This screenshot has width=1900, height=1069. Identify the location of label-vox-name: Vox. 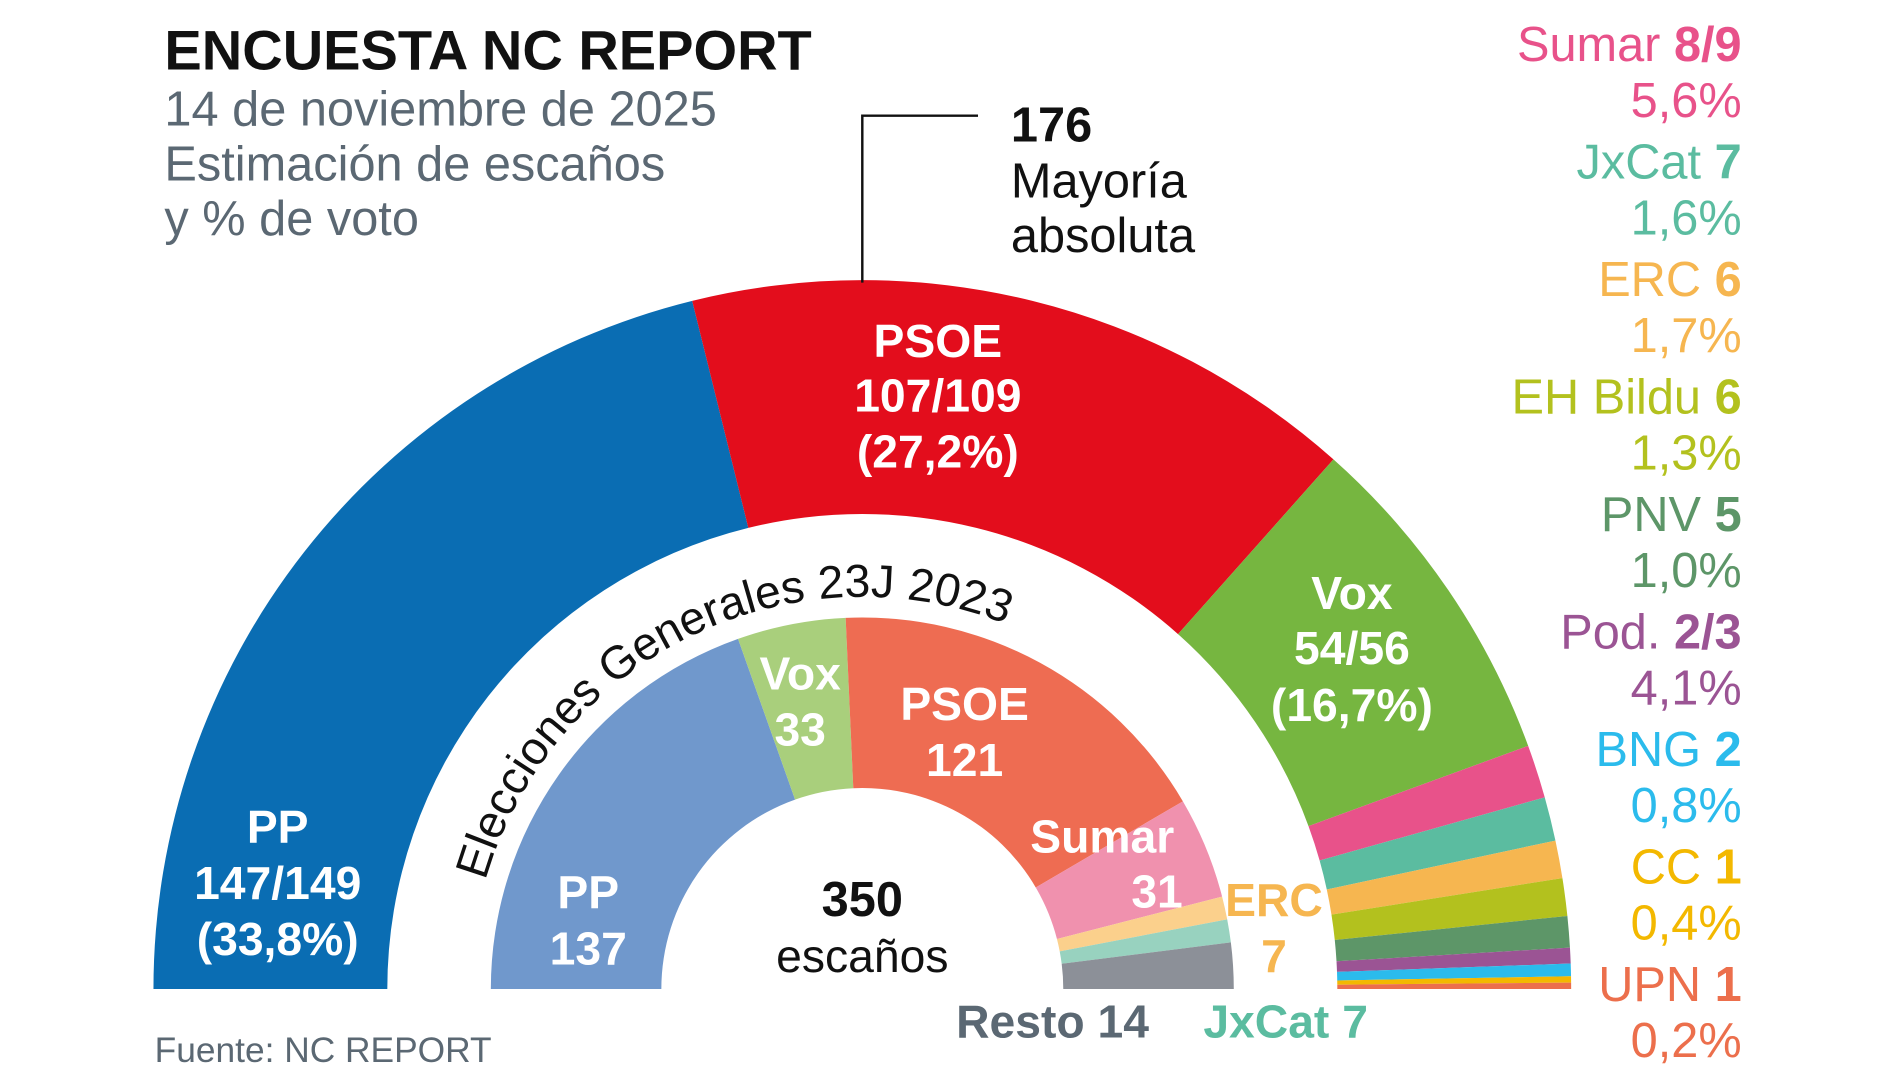
(1352, 593).